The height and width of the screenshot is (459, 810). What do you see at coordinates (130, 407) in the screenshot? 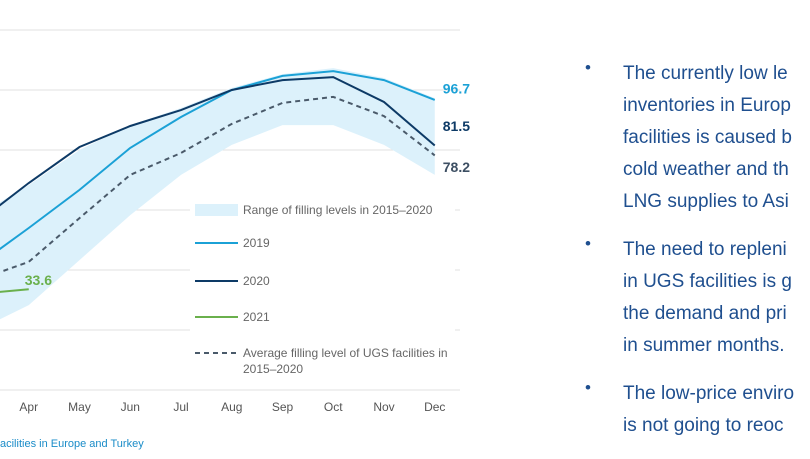
I see `x-tick-label: Jun` at bounding box center [130, 407].